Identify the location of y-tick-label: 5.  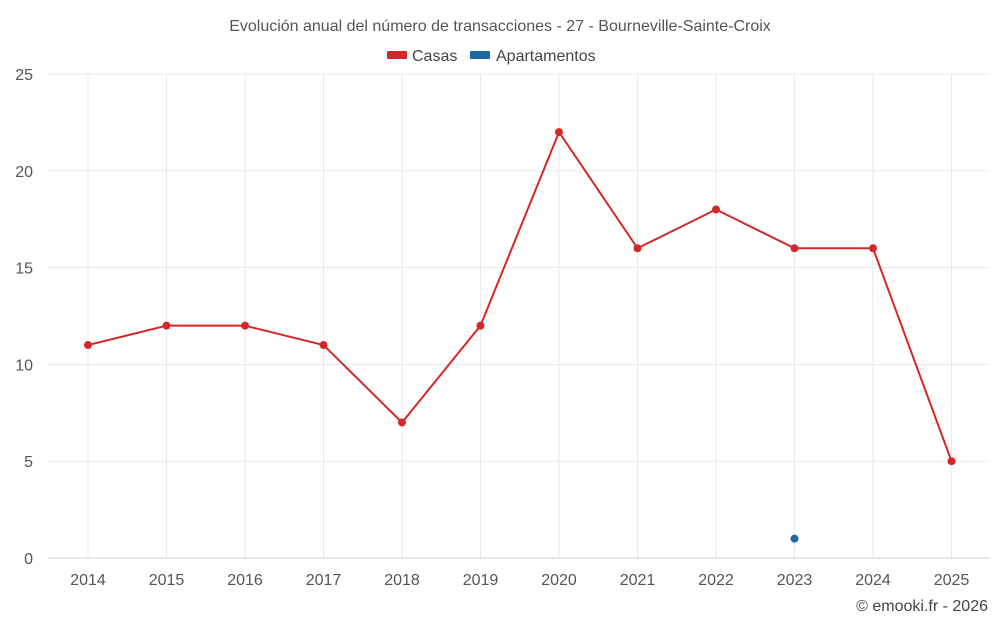
(28, 462).